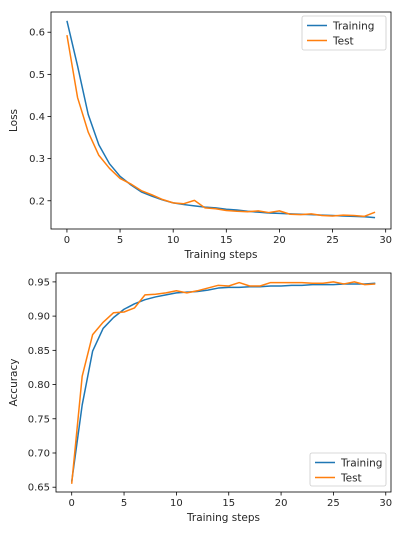 The image size is (405, 534). What do you see at coordinates (39, 419) in the screenshot?
I see `y-tick-label: 0.75` at bounding box center [39, 419].